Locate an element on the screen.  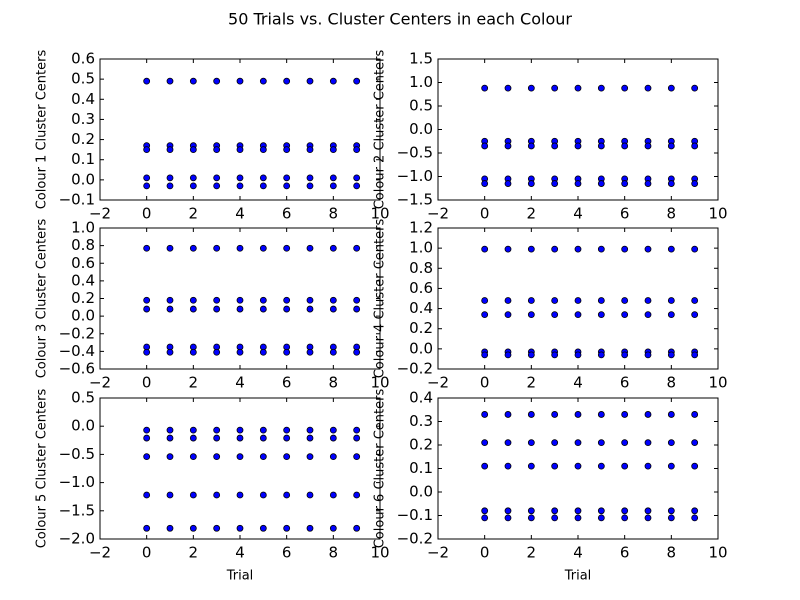
y-tick-label: 0.6 is located at coordinates (83, 59).